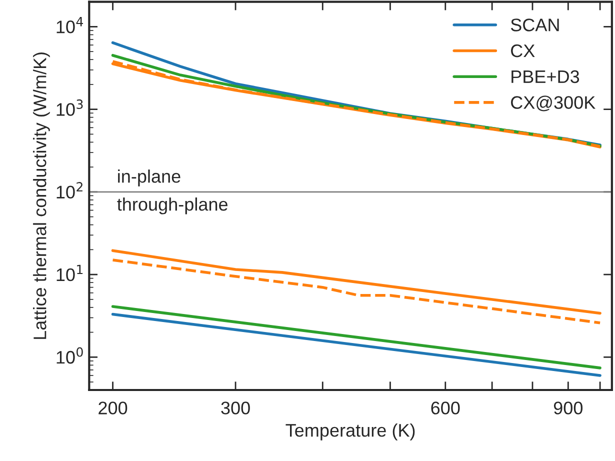 Image resolution: width=615 pixels, height=461 pixels. I want to click on y-tick-label: 10$^{0}$, so click(69, 355).